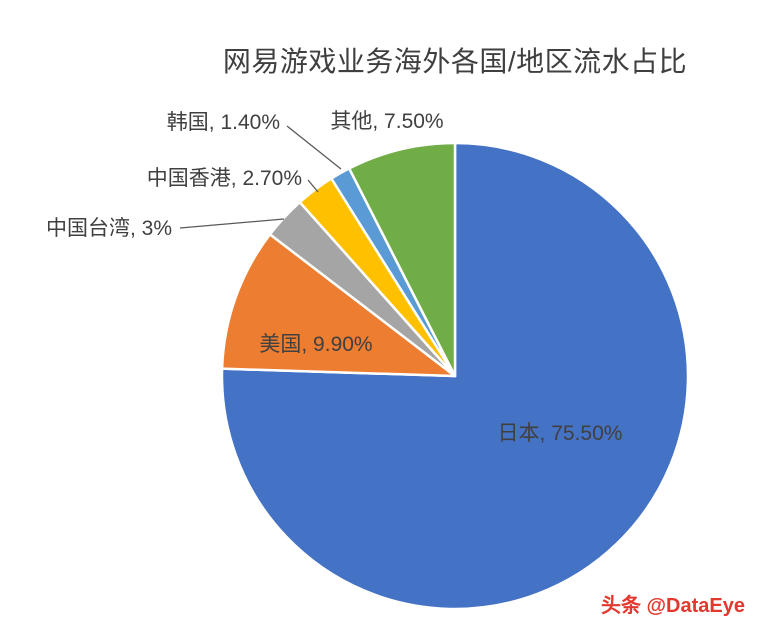 The width and height of the screenshot is (757, 628). I want to click on leader-line-韩国, so click(314, 147).